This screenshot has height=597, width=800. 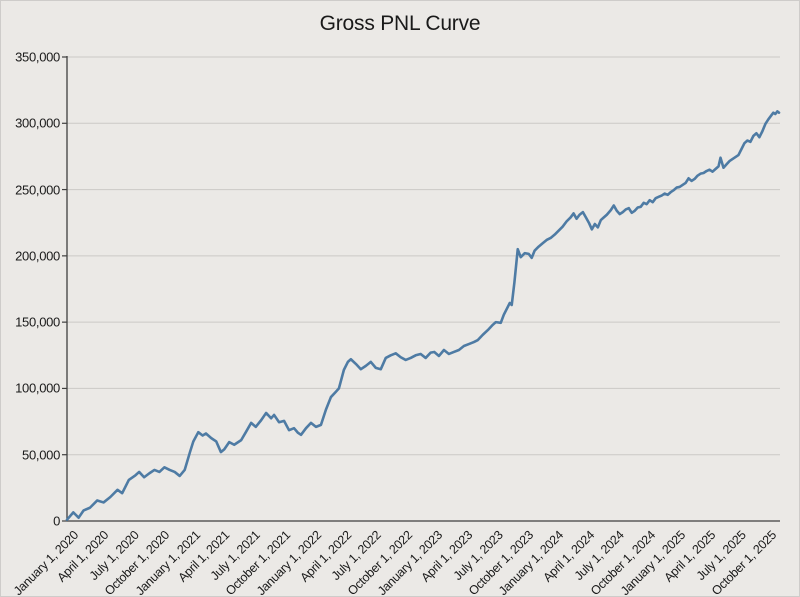 I want to click on y-tick-label: 50,000, so click(x=41, y=455).